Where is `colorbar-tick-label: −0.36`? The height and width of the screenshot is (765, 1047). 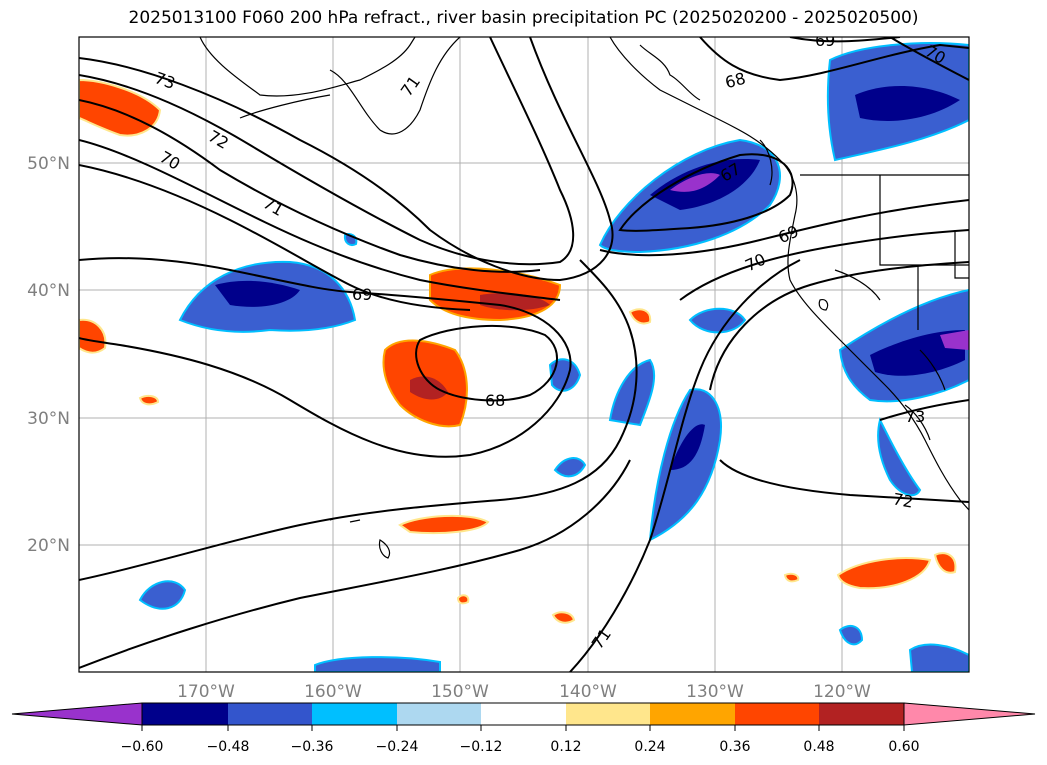
colorbar-tick-label: −0.36 is located at coordinates (312, 747).